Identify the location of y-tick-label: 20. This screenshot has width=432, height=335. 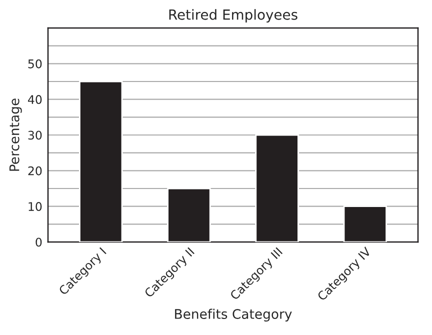
(35, 171).